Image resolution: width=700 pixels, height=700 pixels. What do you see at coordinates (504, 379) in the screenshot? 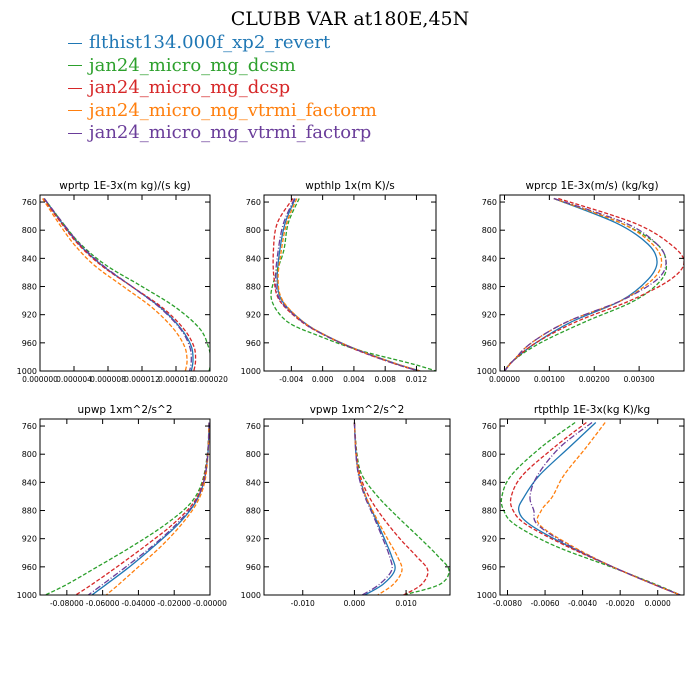
I see `x-tick-label: 0.00000` at bounding box center [504, 379].